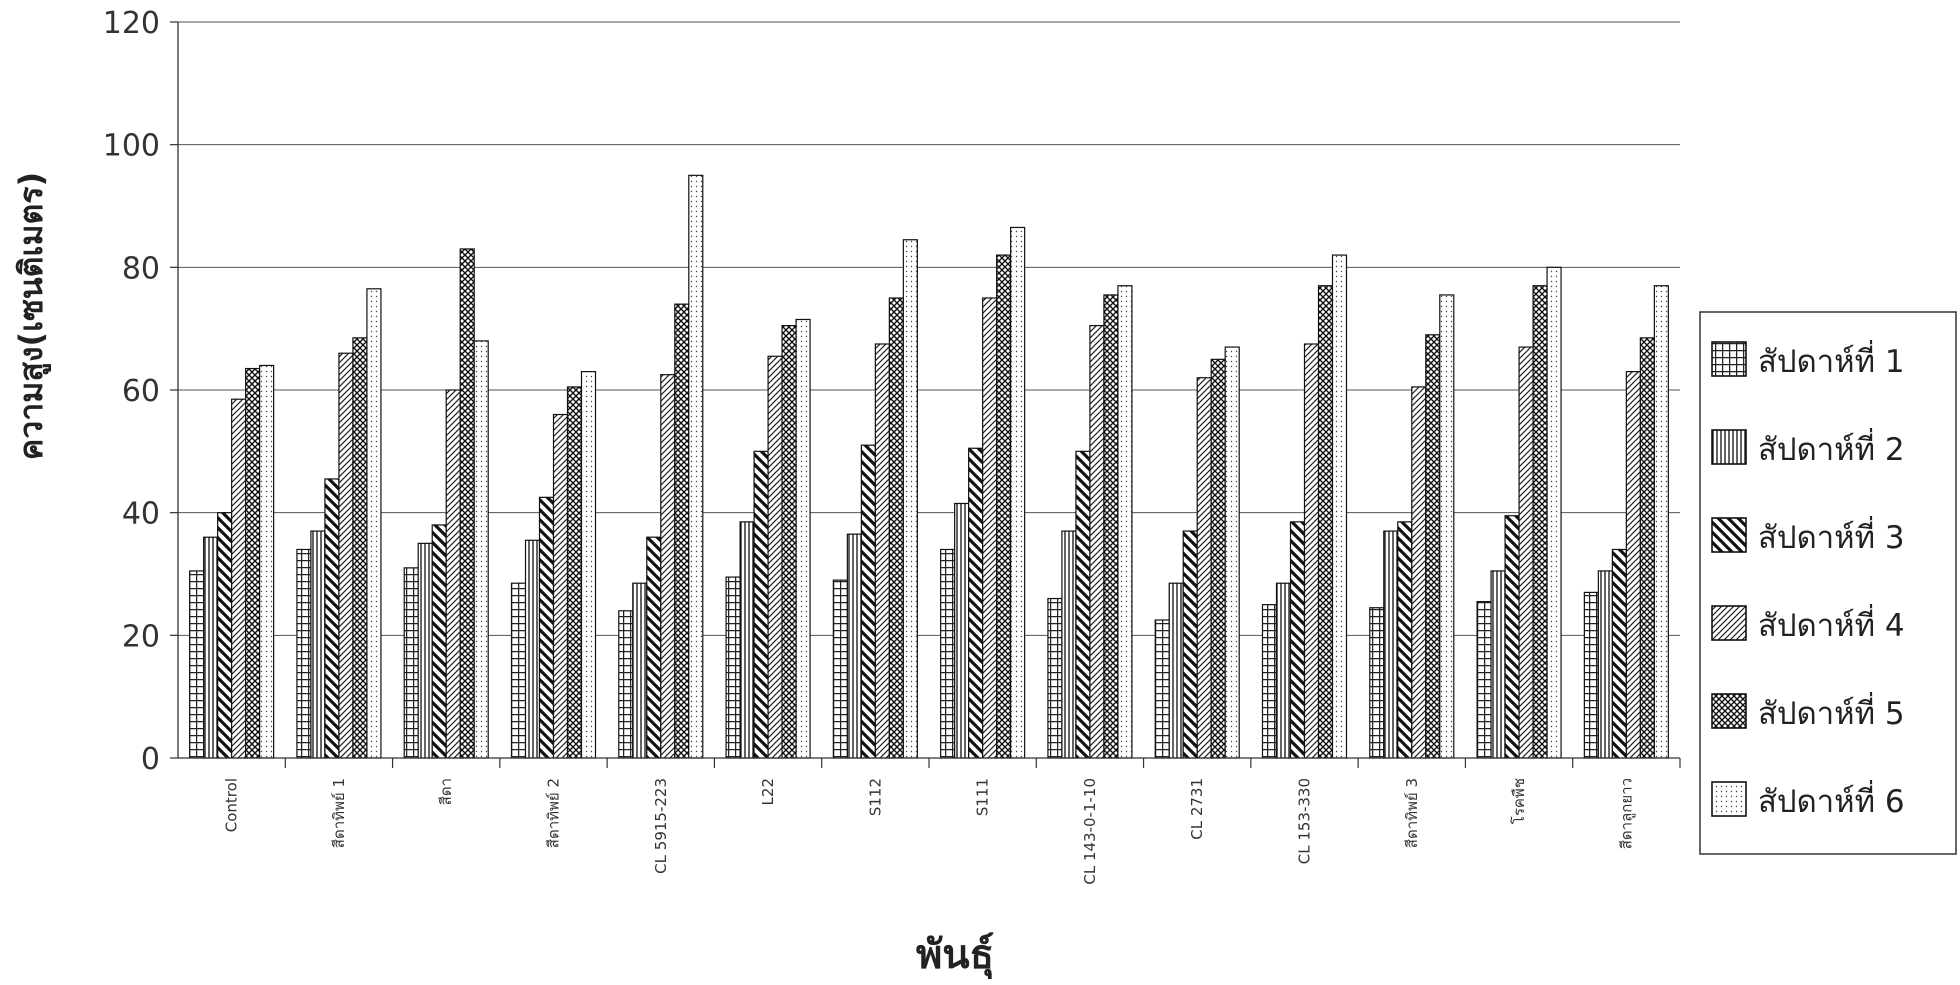 This screenshot has height=985, width=1960. What do you see at coordinates (661, 826) in the screenshot?
I see `x-tick-label: CL 5915-223` at bounding box center [661, 826].